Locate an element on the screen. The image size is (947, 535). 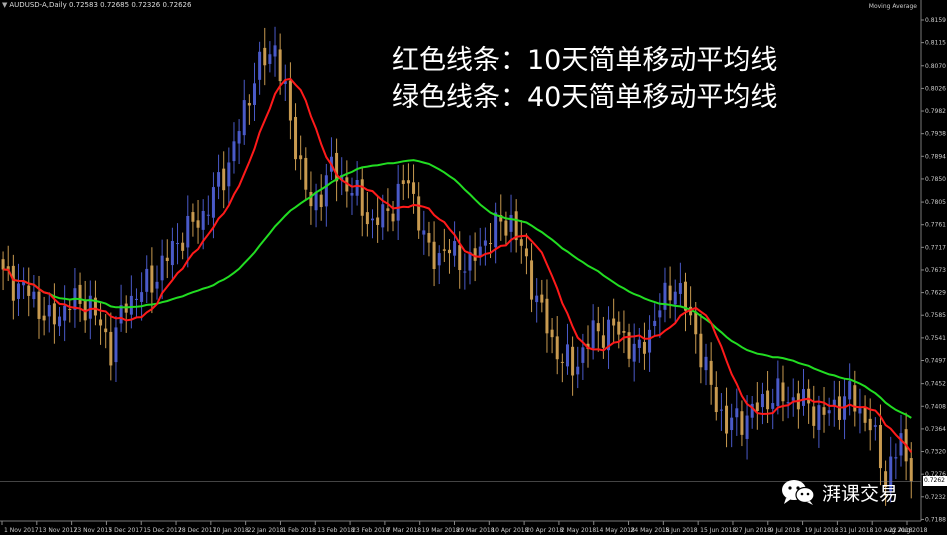
time-tick-label: 23 Nov 2017 is located at coordinates (93, 530).